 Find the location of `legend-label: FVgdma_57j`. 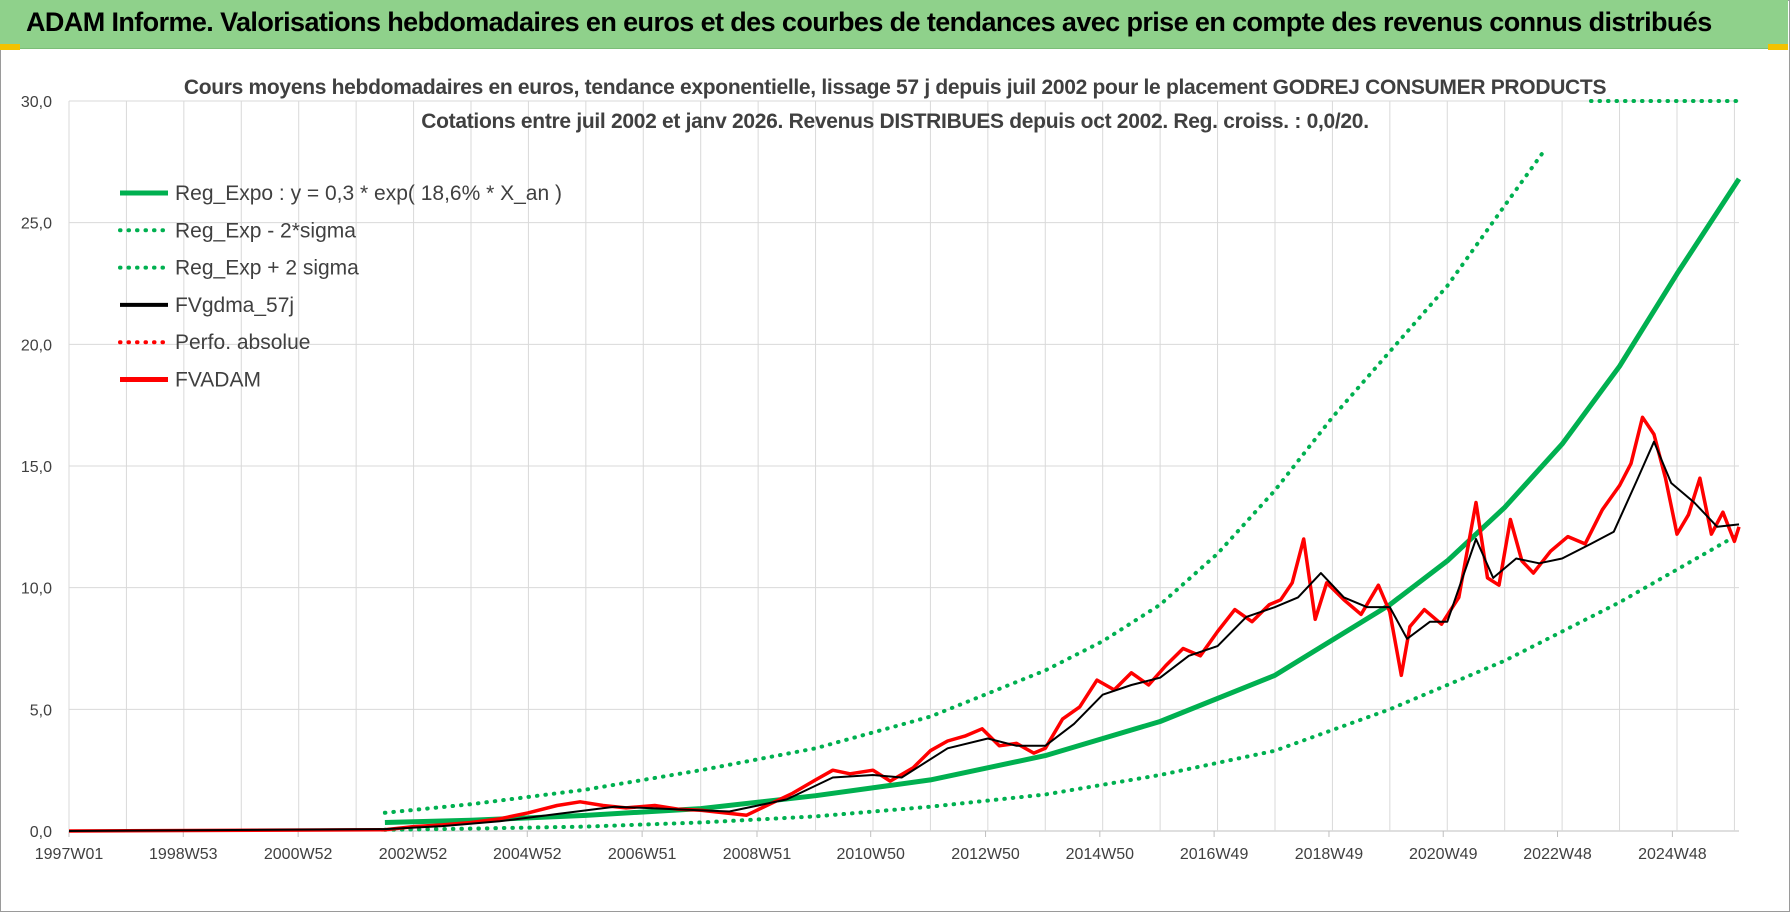

legend-label: FVgdma_57j is located at coordinates (234, 305).